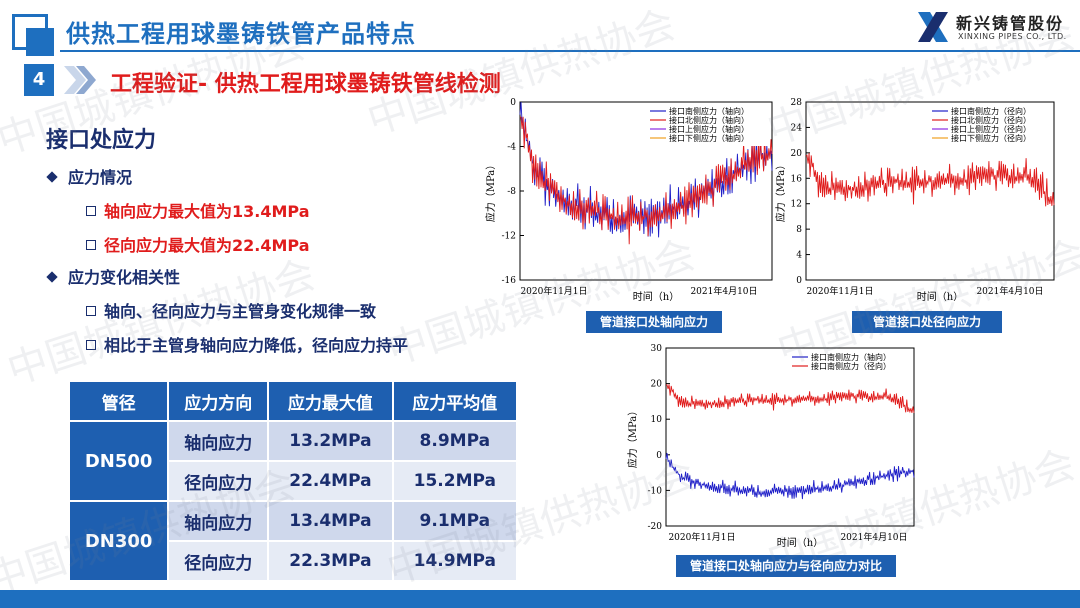  I want to click on table-header-row: 管径 应力方向 应力最大值 应力平均值, so click(293, 401).